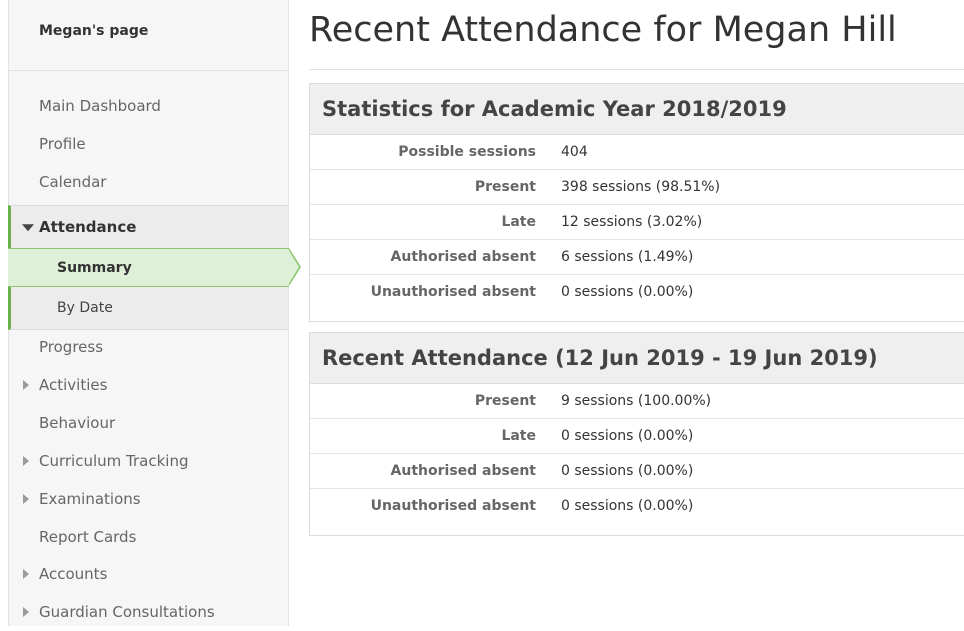 The height and width of the screenshot is (631, 964). What do you see at coordinates (28, 227) in the screenshot?
I see `caret-down-icon` at bounding box center [28, 227].